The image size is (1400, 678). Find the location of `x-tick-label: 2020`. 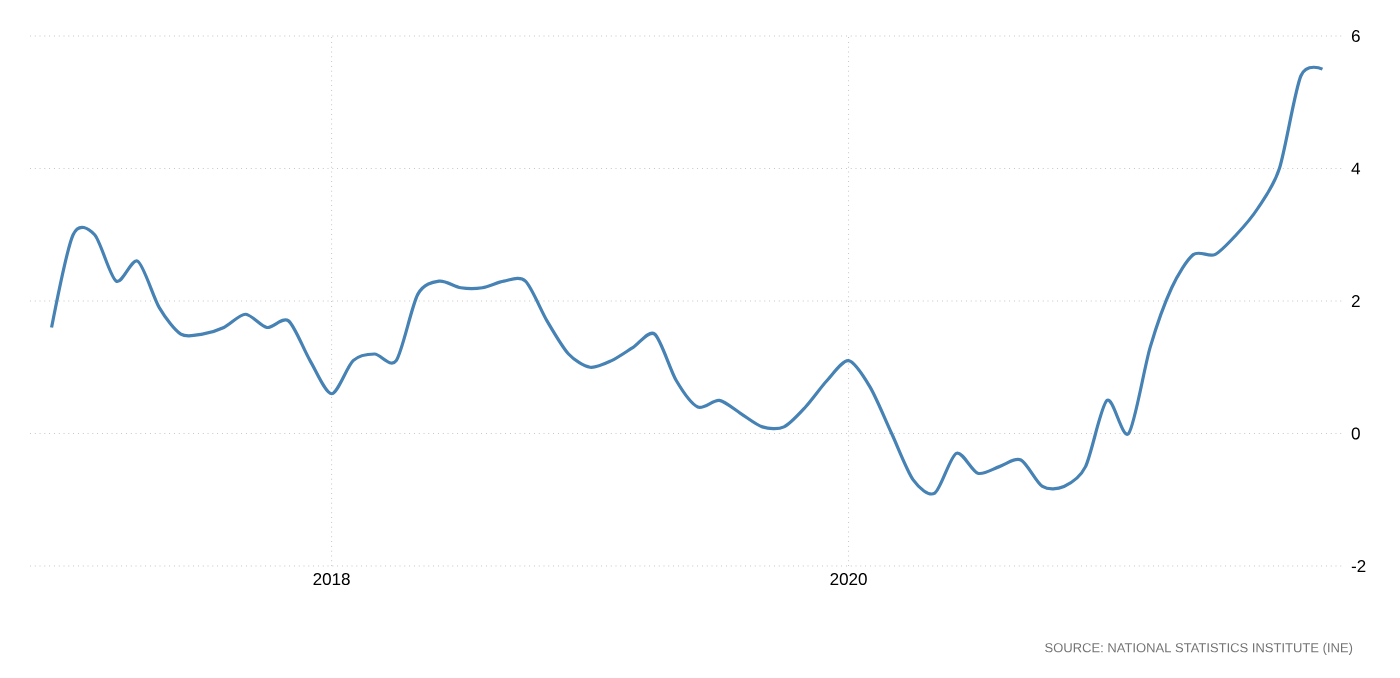

x-tick-label: 2020 is located at coordinates (848, 579).